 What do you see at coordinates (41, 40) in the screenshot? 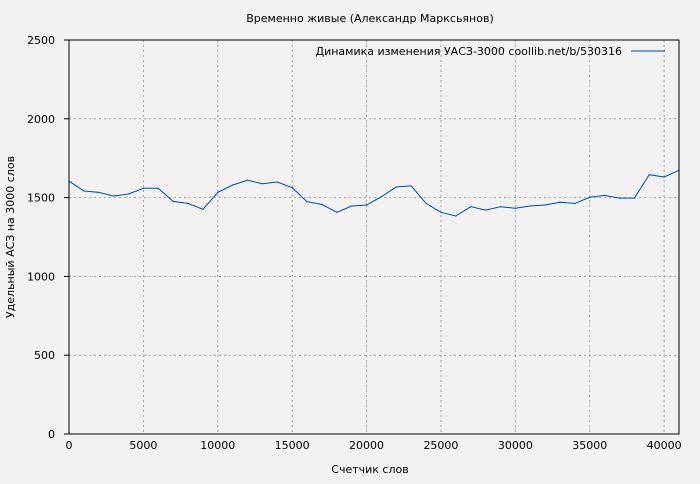
I see `y-tick-label: 2500` at bounding box center [41, 40].